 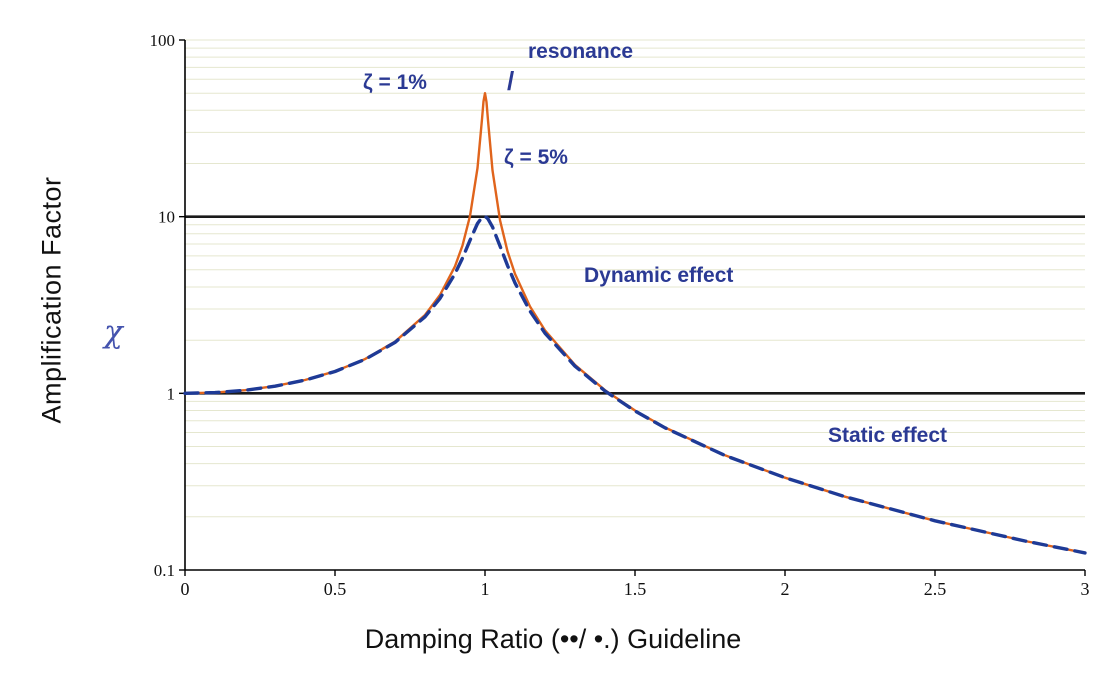 What do you see at coordinates (485, 589) in the screenshot?
I see `x-tick-label: 1` at bounding box center [485, 589].